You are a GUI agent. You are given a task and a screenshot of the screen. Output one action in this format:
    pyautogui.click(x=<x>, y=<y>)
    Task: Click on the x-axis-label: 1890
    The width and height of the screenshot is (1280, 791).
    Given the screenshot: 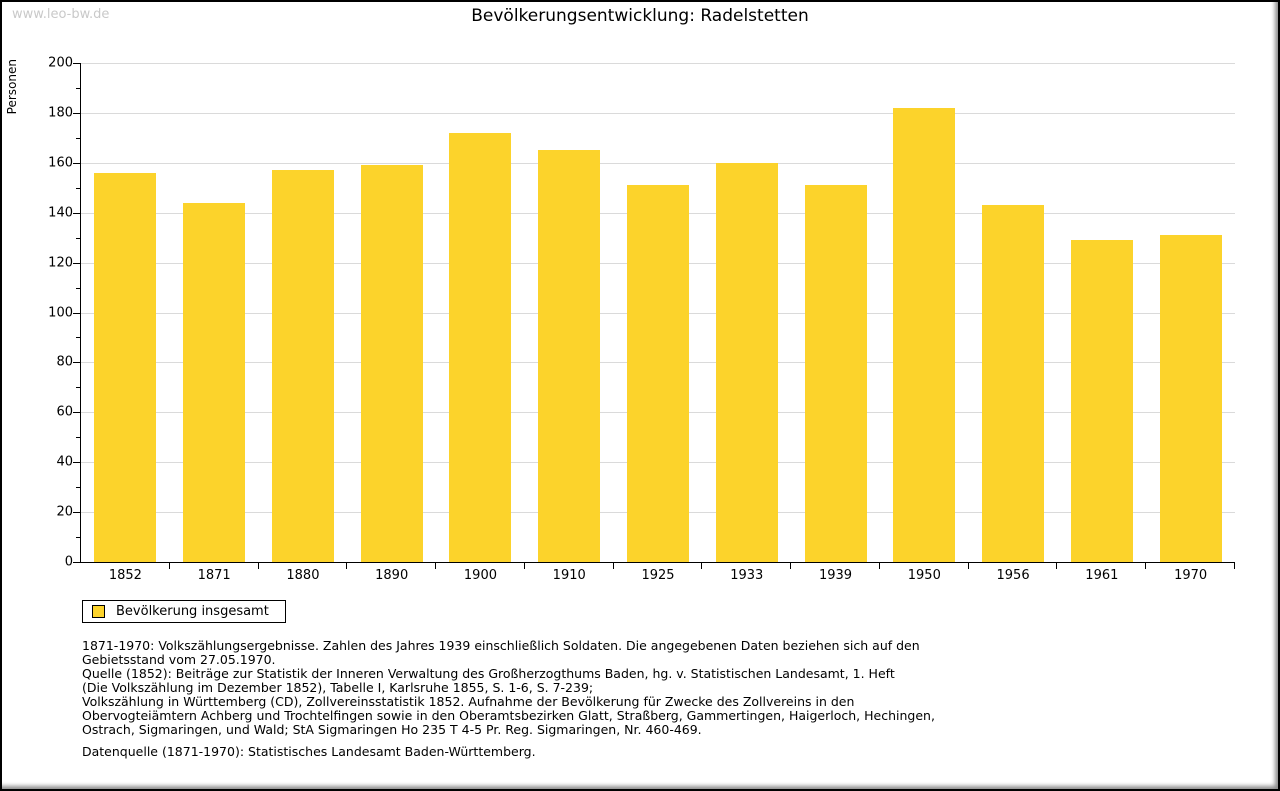 What is the action you would take?
    pyautogui.click(x=392, y=575)
    